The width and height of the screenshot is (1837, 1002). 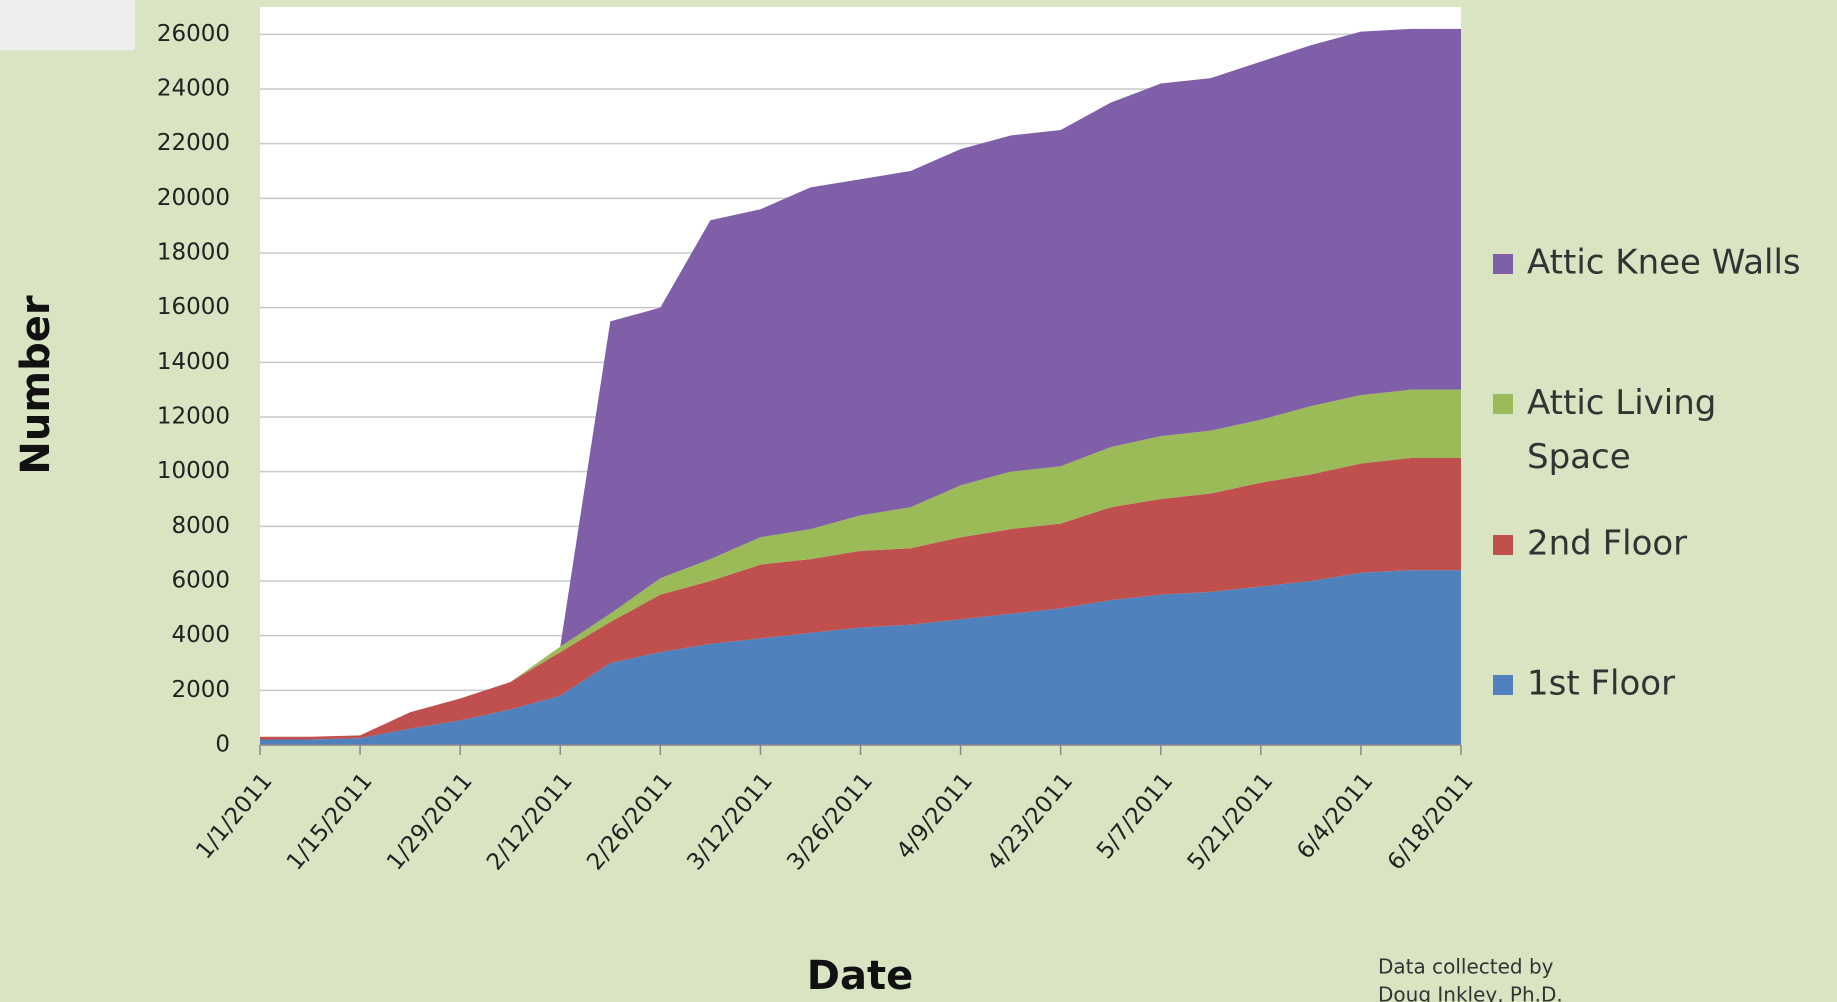 I want to click on y-tick-label: 12000, so click(x=193, y=417).